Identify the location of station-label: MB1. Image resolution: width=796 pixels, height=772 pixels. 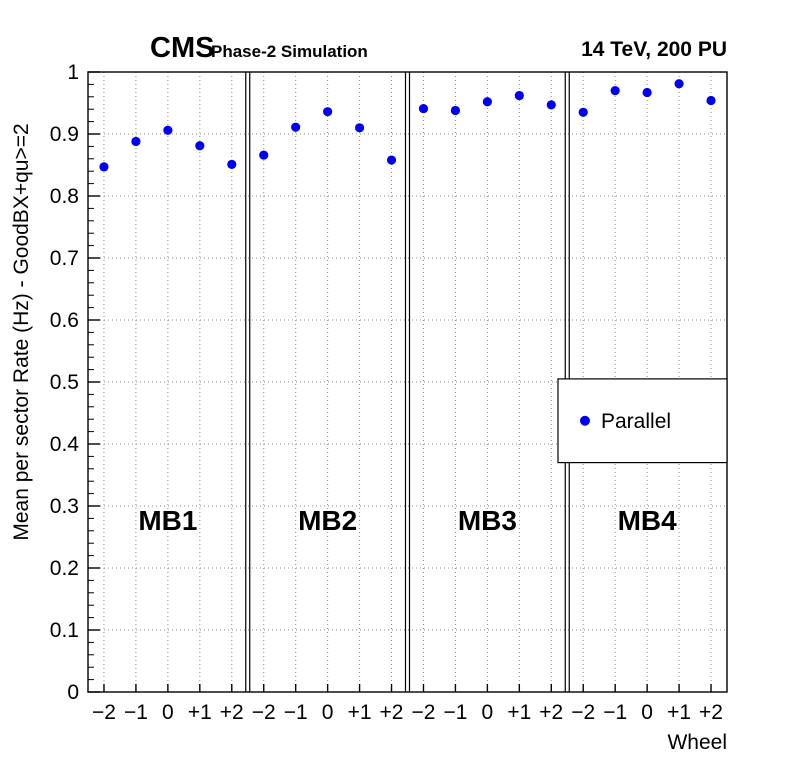
(167, 520).